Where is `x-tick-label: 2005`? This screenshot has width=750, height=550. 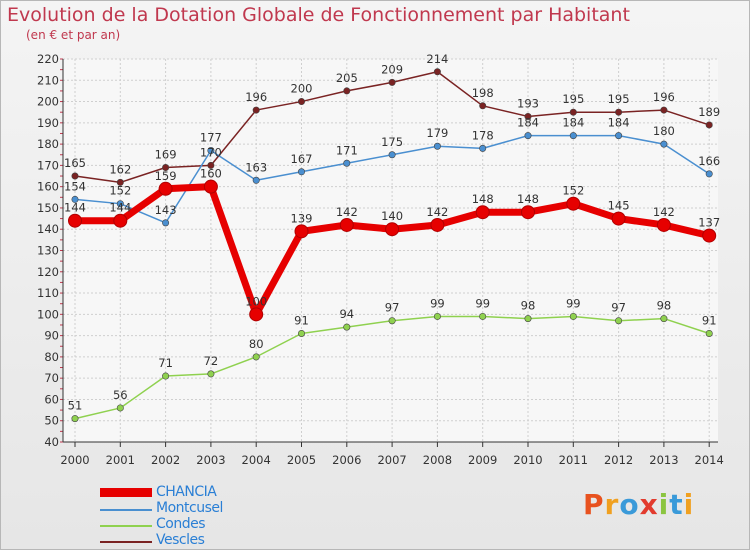 x-tick-label: 2005 is located at coordinates (301, 460).